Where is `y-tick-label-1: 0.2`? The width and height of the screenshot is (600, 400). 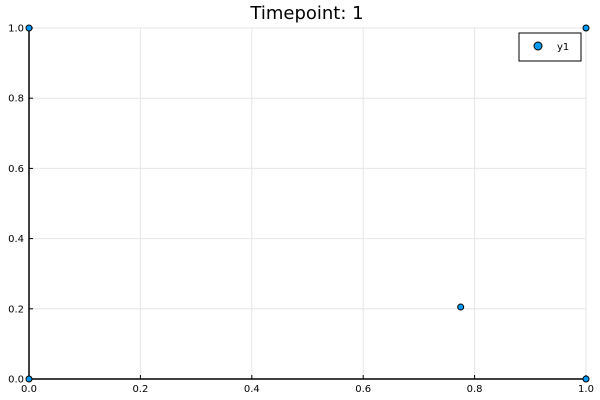 y-tick-label-1: 0.2 is located at coordinates (16, 309).